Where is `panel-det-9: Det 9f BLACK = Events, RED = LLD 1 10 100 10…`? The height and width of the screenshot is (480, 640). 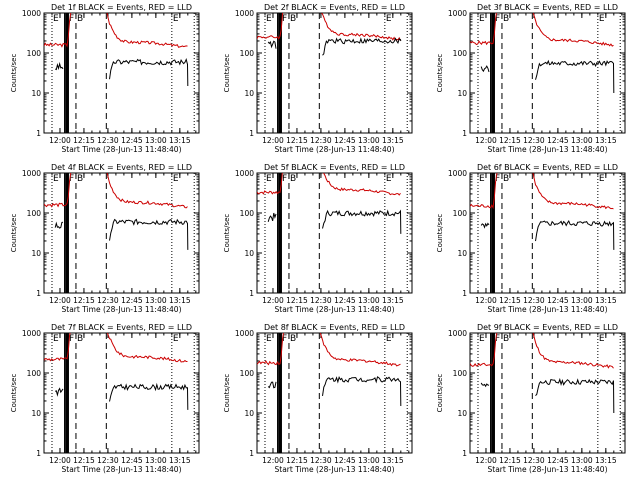 panel-det-9: Det 9f BLACK = Events, RED = LLD 1 10 100 10… is located at coordinates (531, 398).